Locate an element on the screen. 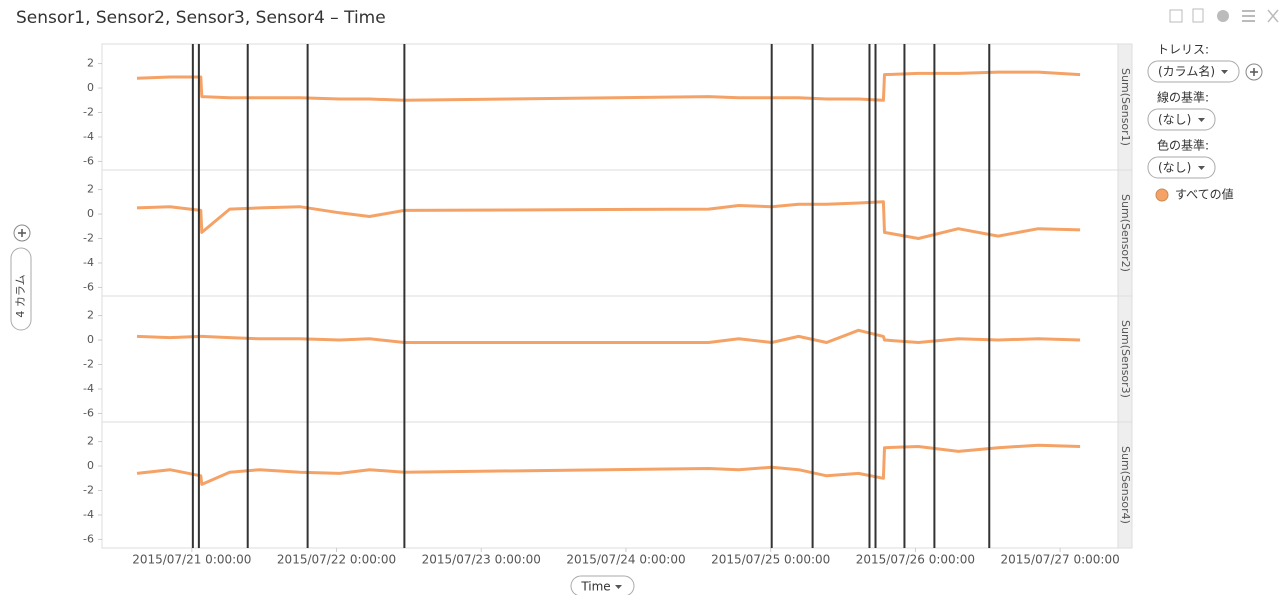  x-tick-label: 2015/07/23 0:00:00 is located at coordinates (481, 560).